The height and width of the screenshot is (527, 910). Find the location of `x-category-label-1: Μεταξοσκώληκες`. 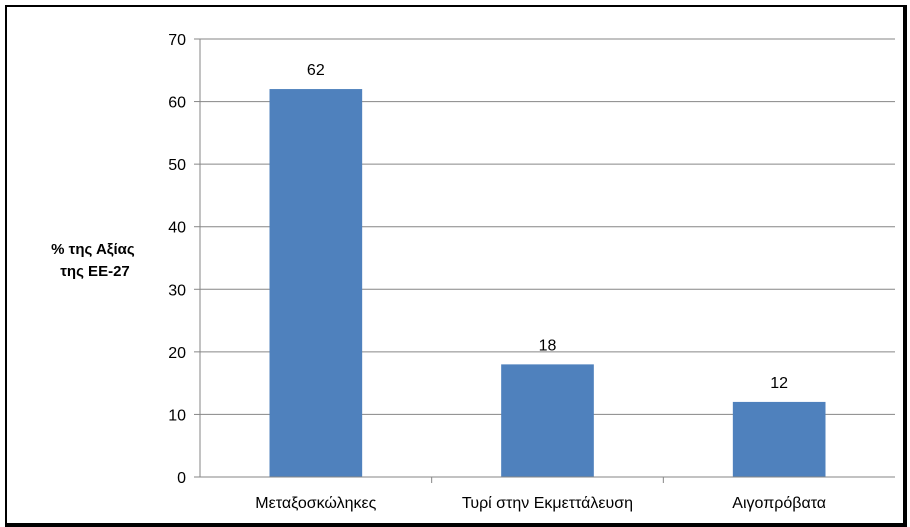

x-category-label-1: Μεταξοσκώληκες is located at coordinates (315, 503).